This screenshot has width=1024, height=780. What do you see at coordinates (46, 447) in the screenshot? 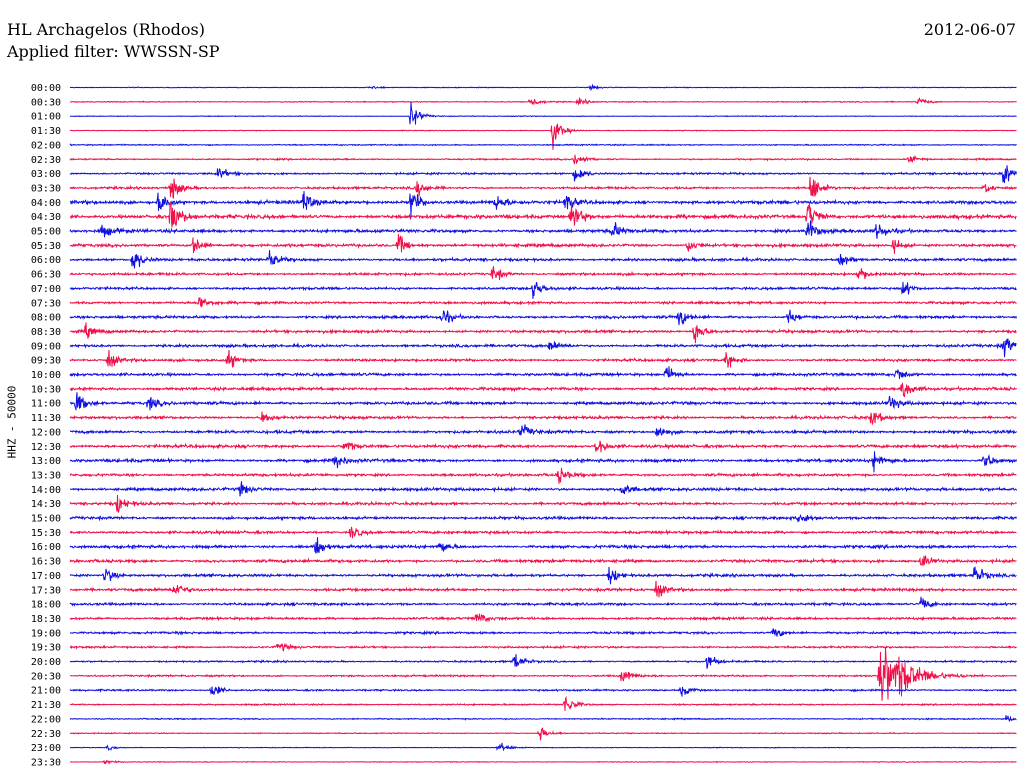
I see `row-label: 12:30` at bounding box center [46, 447].